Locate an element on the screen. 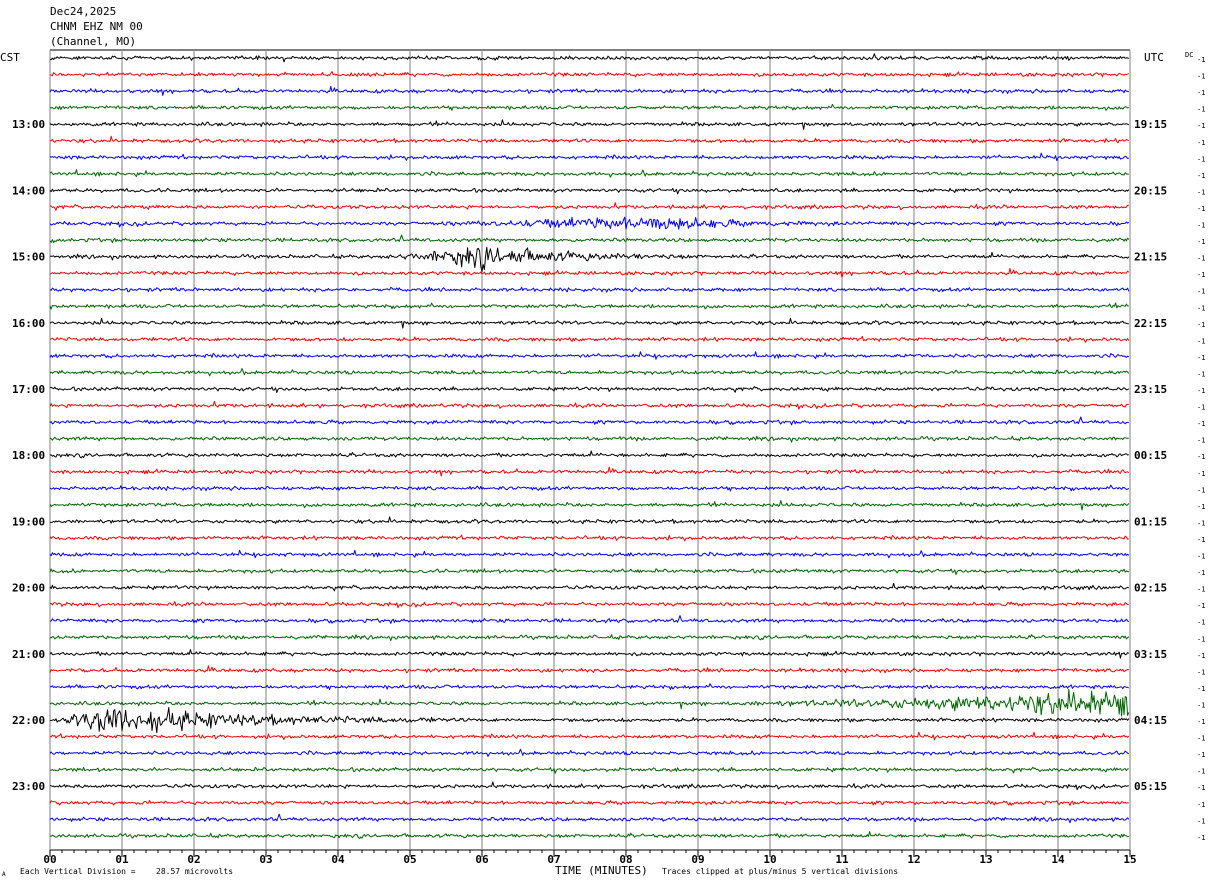 The height and width of the screenshot is (886, 1210). utc-hour-label: 03:15 is located at coordinates (1150, 654).